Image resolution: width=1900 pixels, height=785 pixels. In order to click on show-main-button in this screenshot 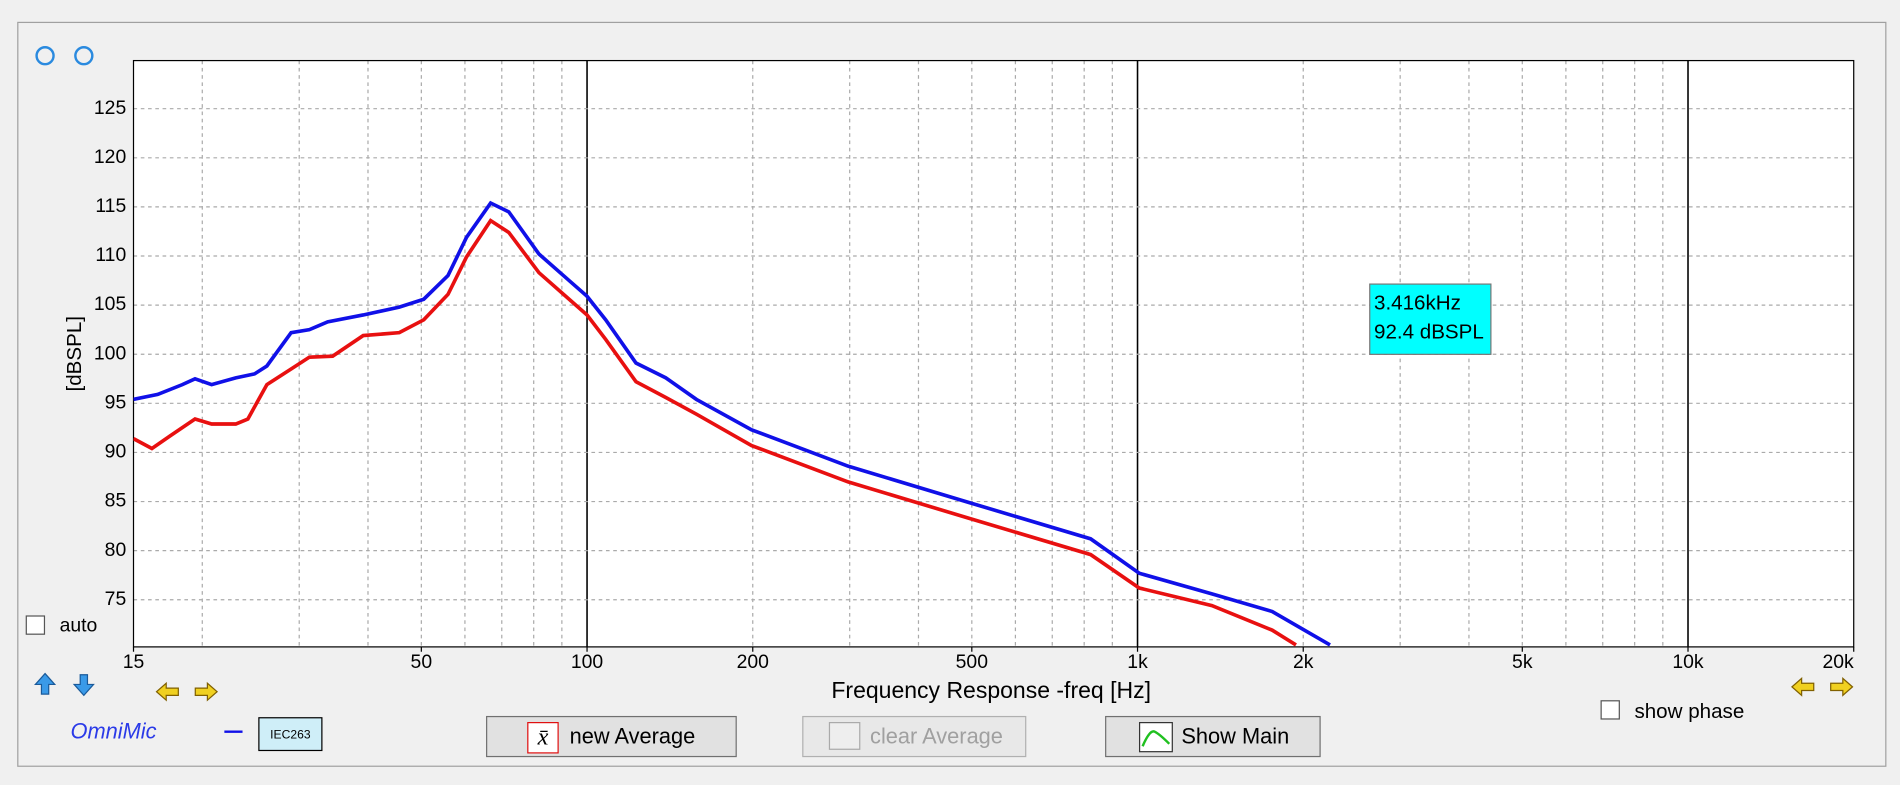, I will do `click(1213, 736)`.